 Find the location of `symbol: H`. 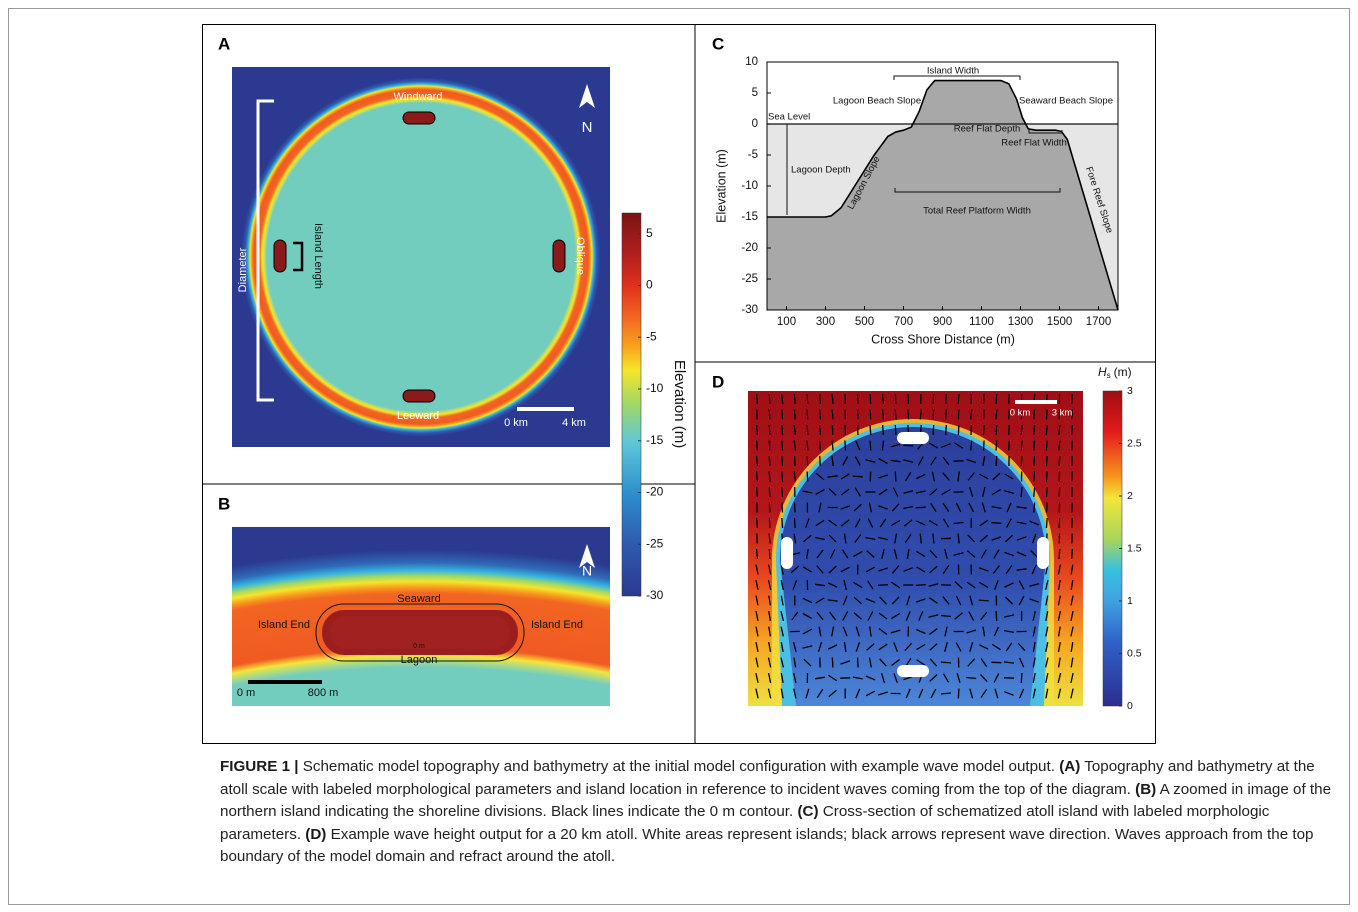

symbol: H is located at coordinates (1102, 372).